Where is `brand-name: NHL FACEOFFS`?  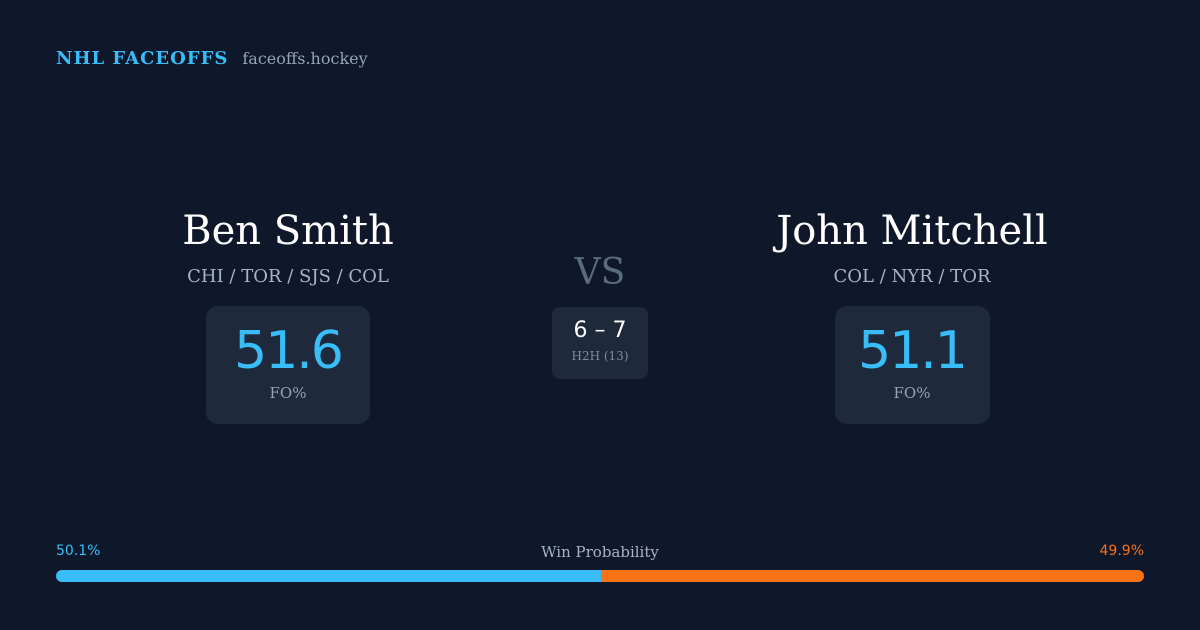 brand-name: NHL FACEOFFS is located at coordinates (142, 58).